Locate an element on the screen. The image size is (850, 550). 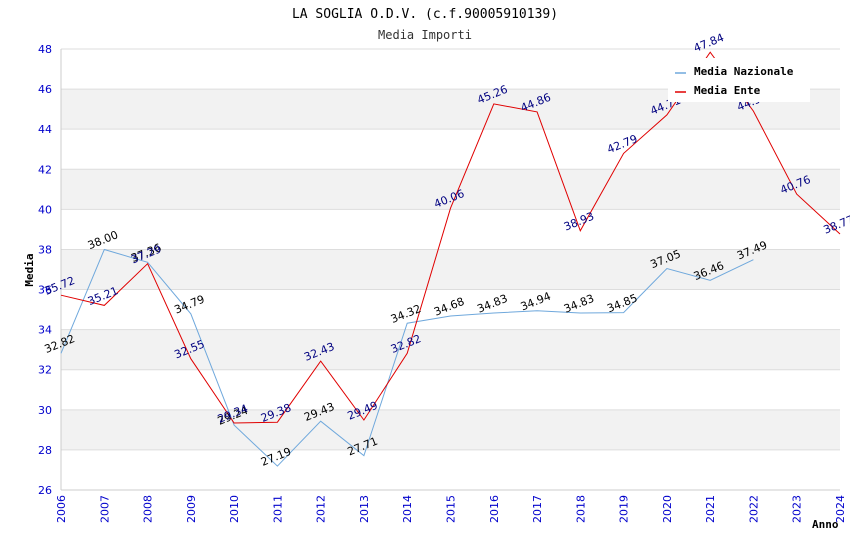
y-tick-label: 38 is located at coordinates (45, 249).